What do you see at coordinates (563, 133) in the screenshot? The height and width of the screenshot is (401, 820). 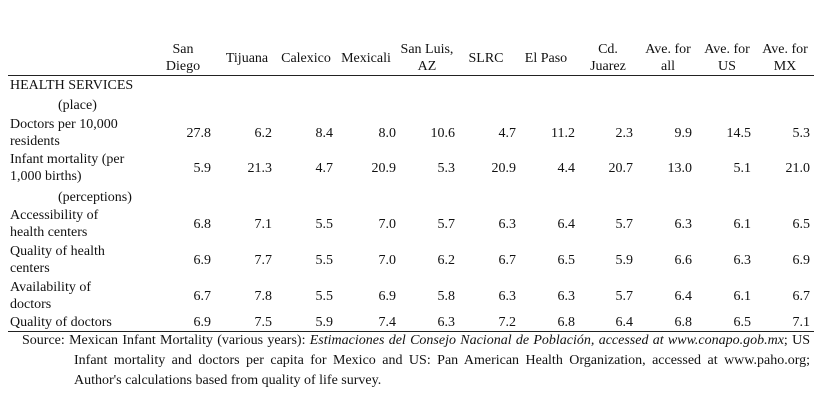 I see `cell-value: 11.2` at bounding box center [563, 133].